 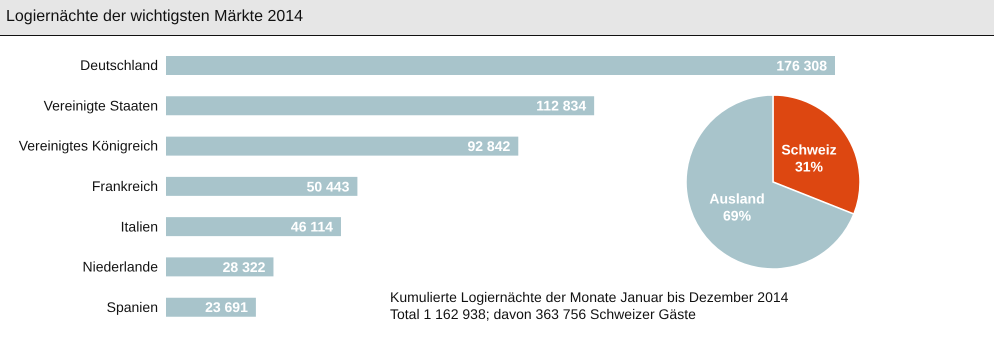 What do you see at coordinates (802, 65) in the screenshot?
I see `data-label: 176 308` at bounding box center [802, 65].